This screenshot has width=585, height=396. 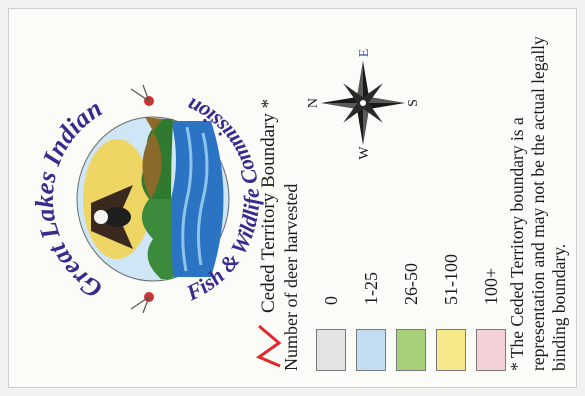 I want to click on compass-w: W, so click(x=364, y=153).